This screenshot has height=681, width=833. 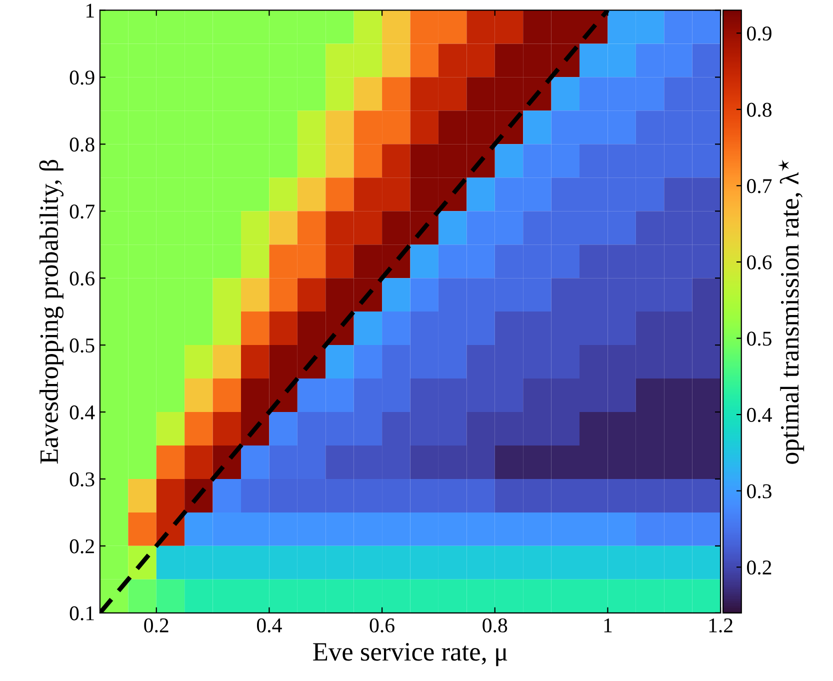 What do you see at coordinates (759, 186) in the screenshot?
I see `color-bar-label: 0.7` at bounding box center [759, 186].